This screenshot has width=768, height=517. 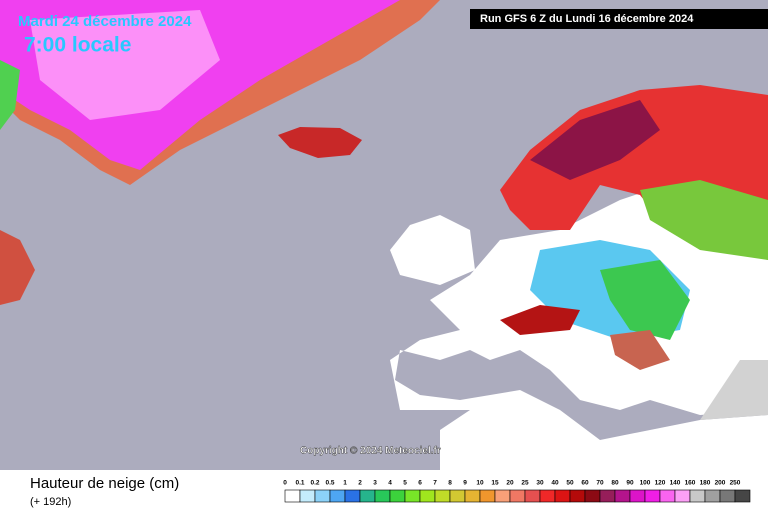 What do you see at coordinates (660, 483) in the screenshot?
I see `legend-label: 120` at bounding box center [660, 483].